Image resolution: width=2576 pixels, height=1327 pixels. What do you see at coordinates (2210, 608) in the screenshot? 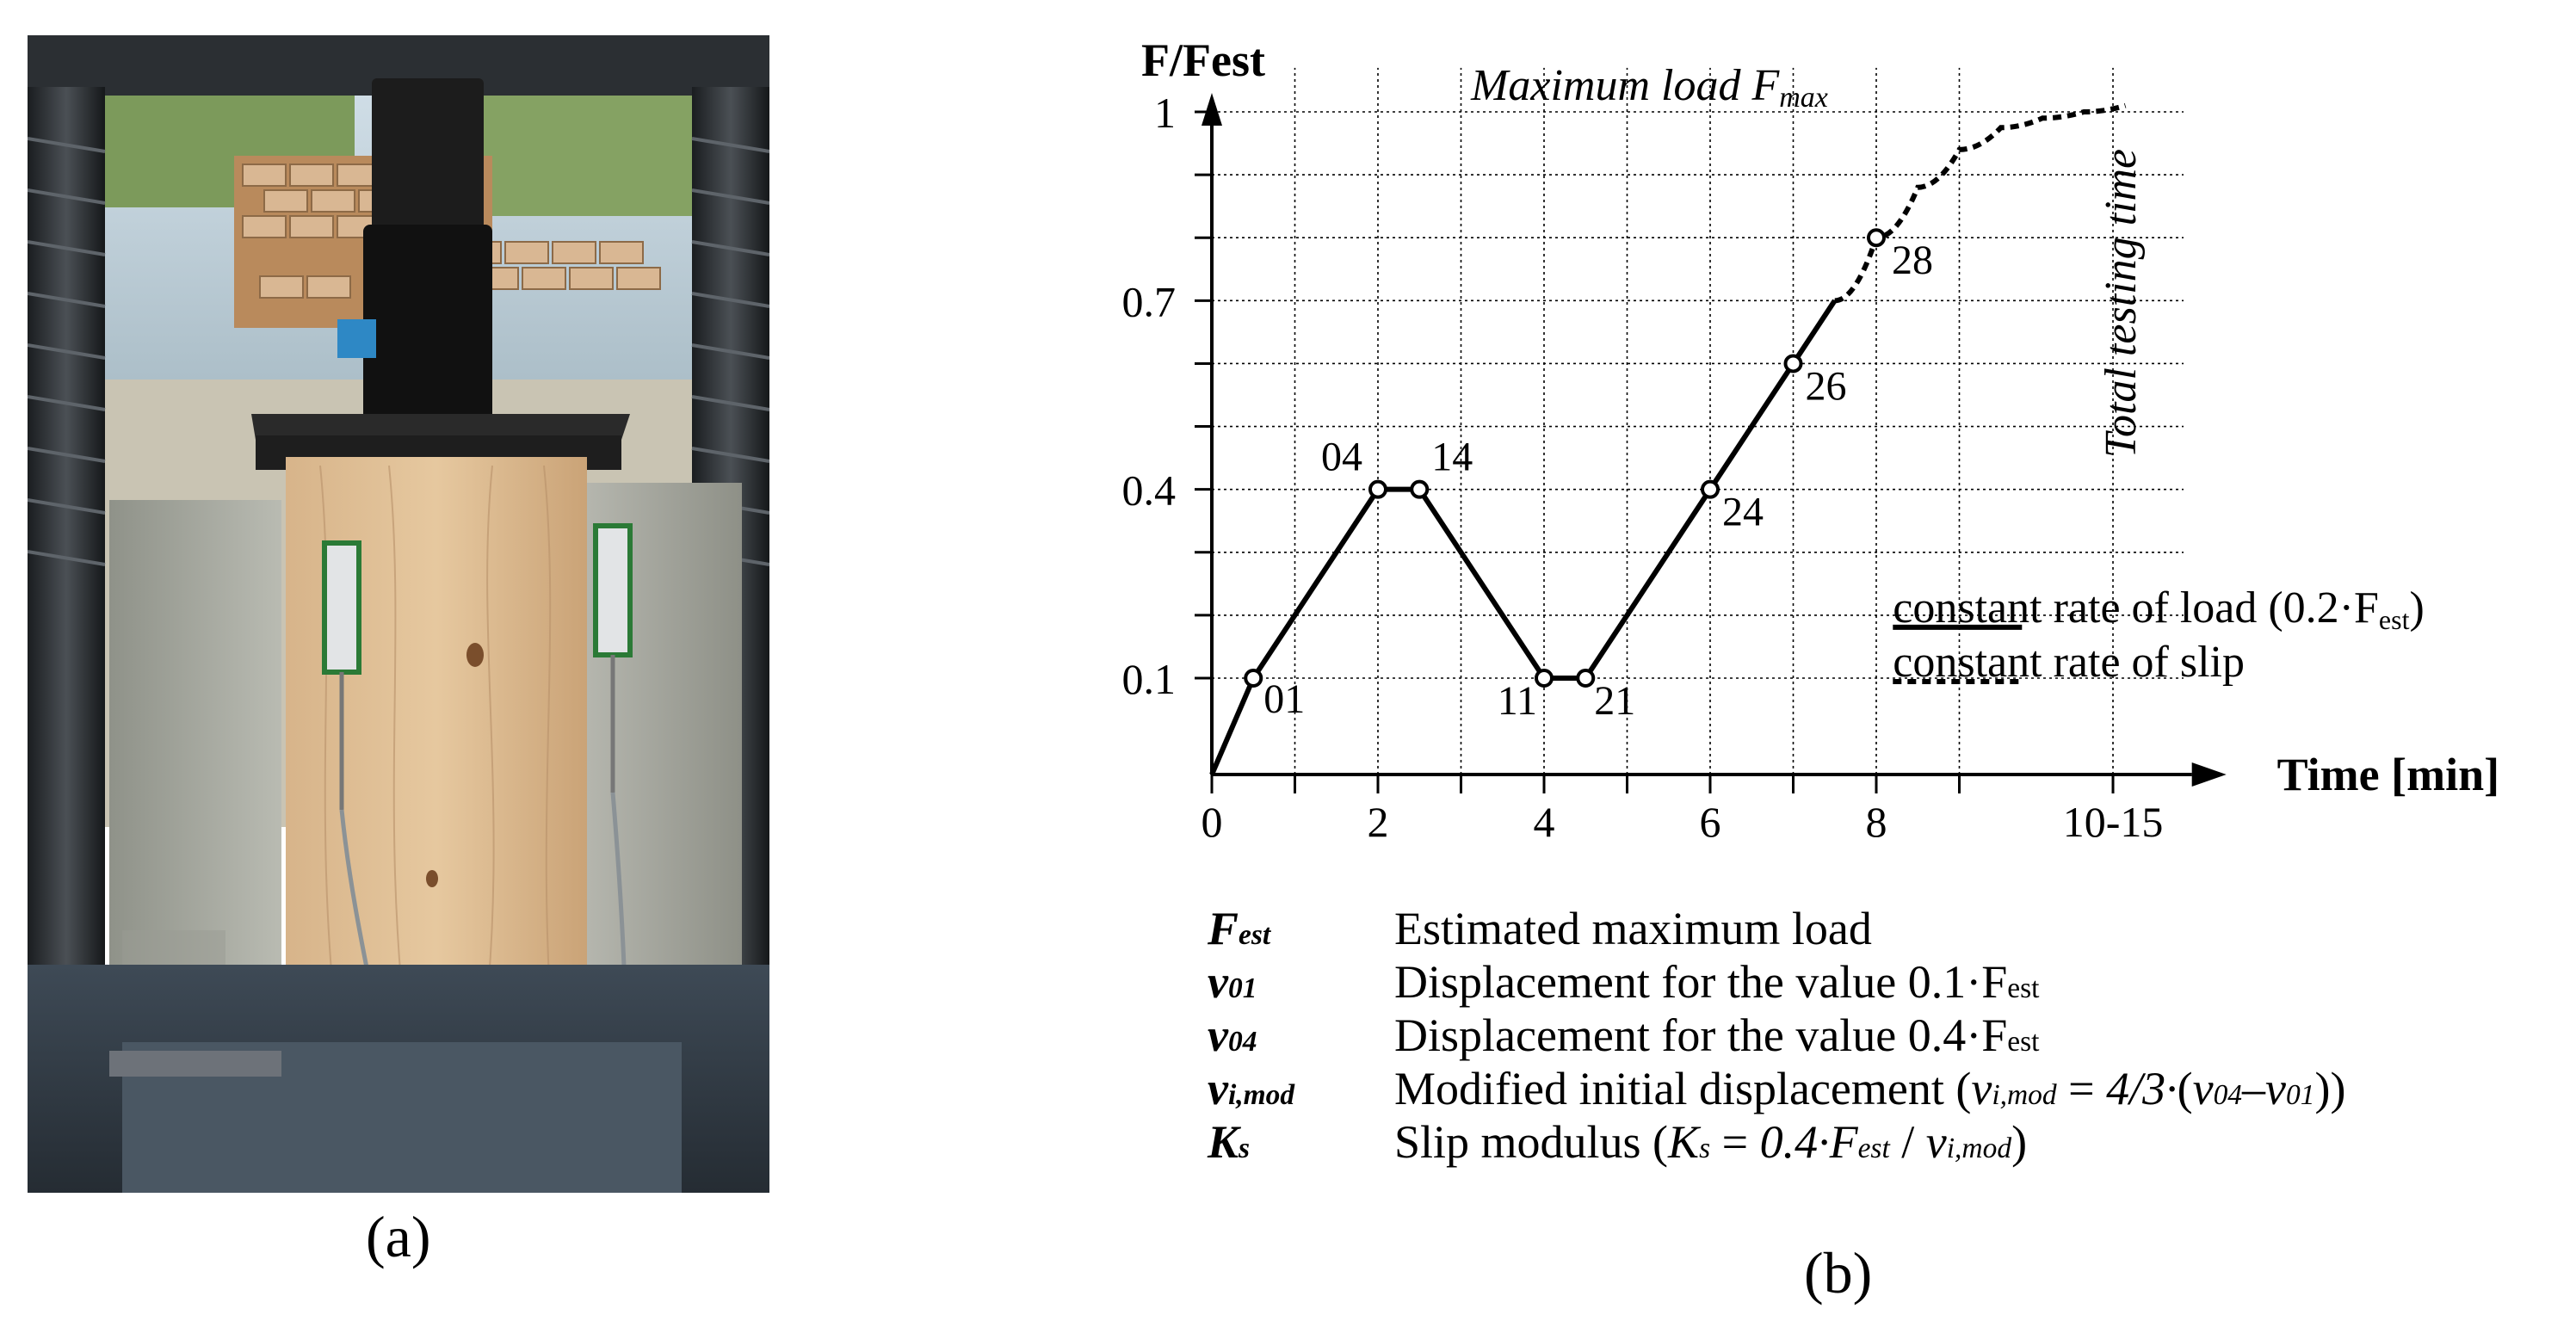
I see `legend-text: rate of load (0.2·F` at bounding box center [2210, 608].